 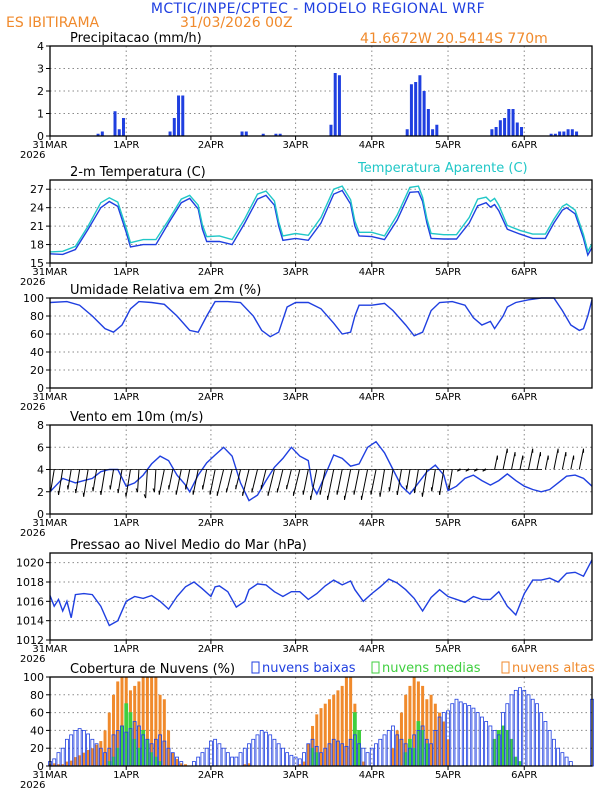 I want to click on y-tick-label: 8, so click(x=40, y=425).